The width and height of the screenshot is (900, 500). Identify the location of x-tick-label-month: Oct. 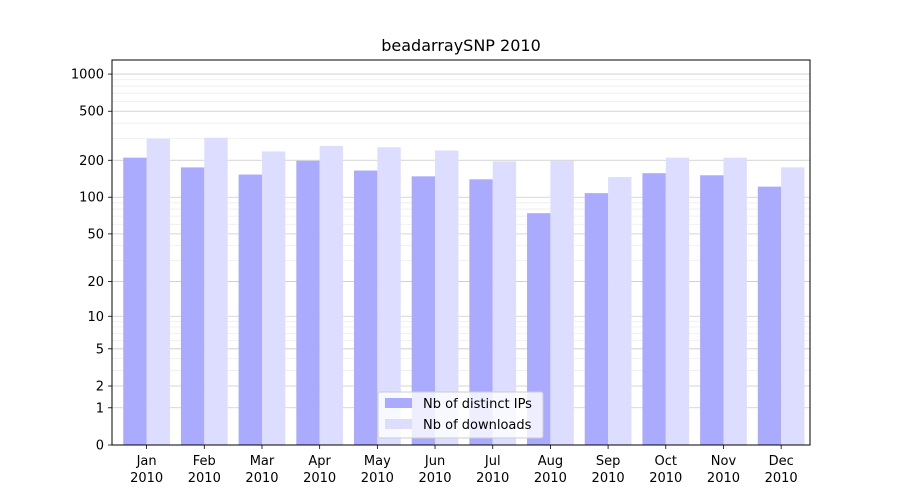
(666, 461).